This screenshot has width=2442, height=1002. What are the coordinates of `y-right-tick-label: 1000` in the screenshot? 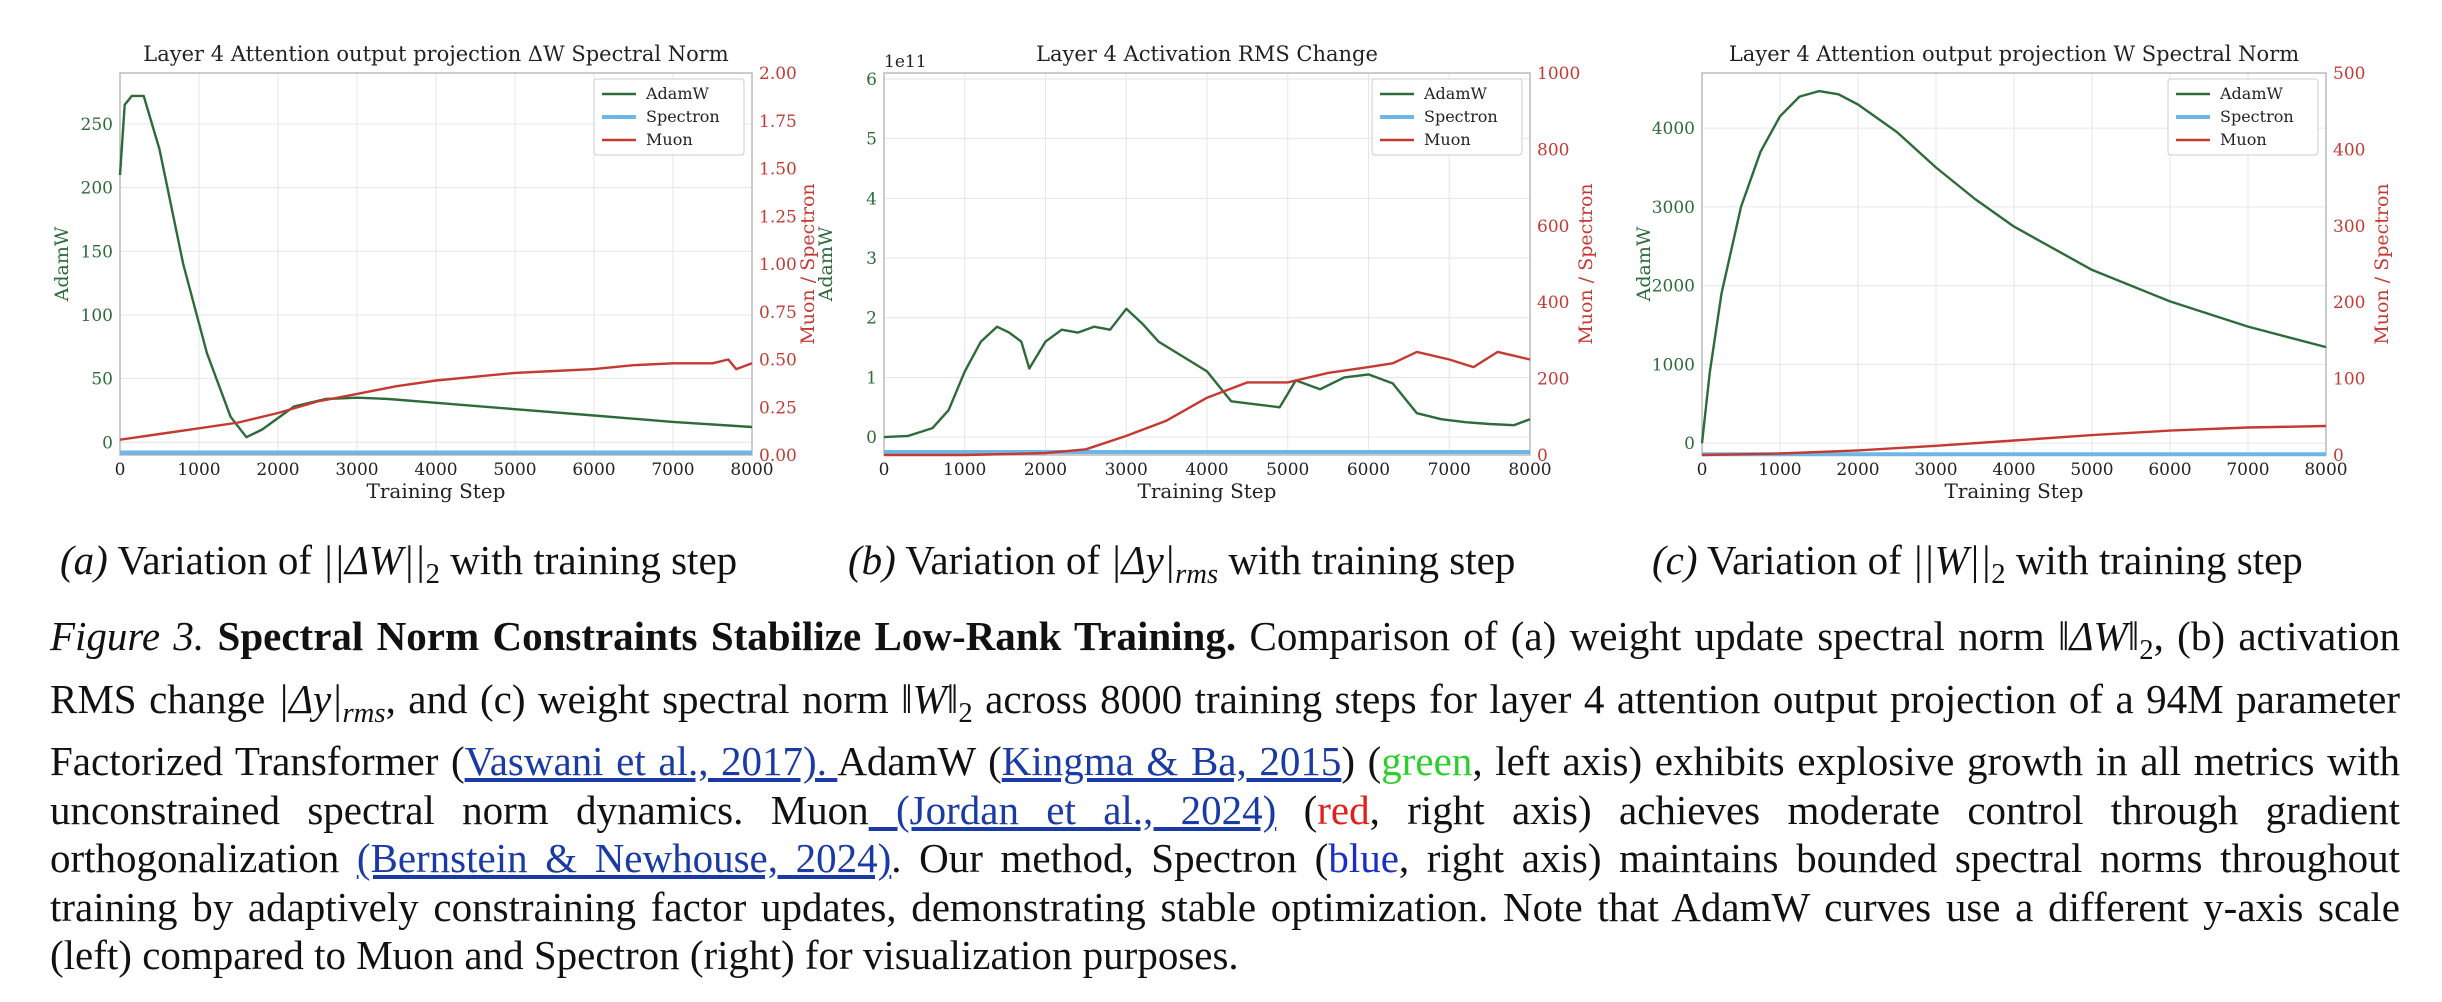 It's located at (1558, 74).